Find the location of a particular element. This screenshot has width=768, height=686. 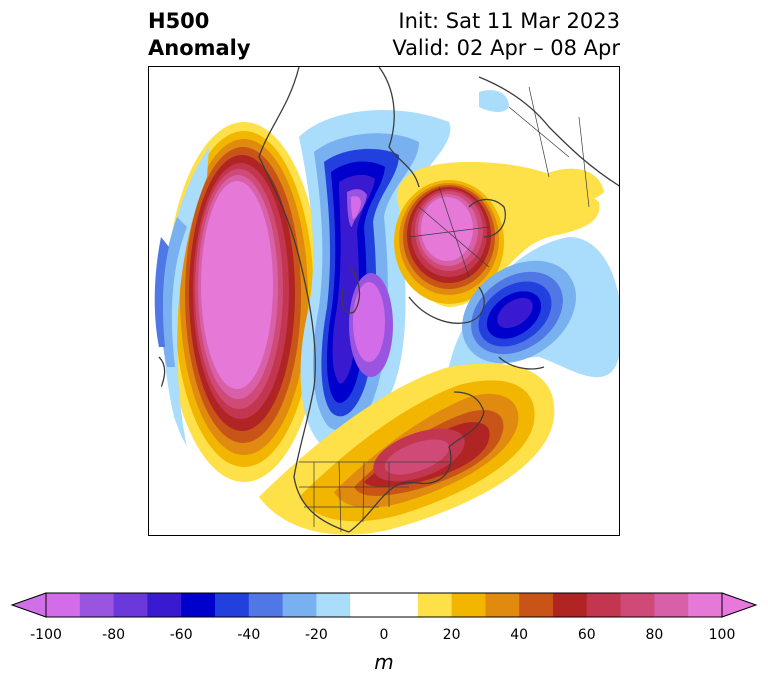

colorbar-tick-label: -80 is located at coordinates (114, 635).